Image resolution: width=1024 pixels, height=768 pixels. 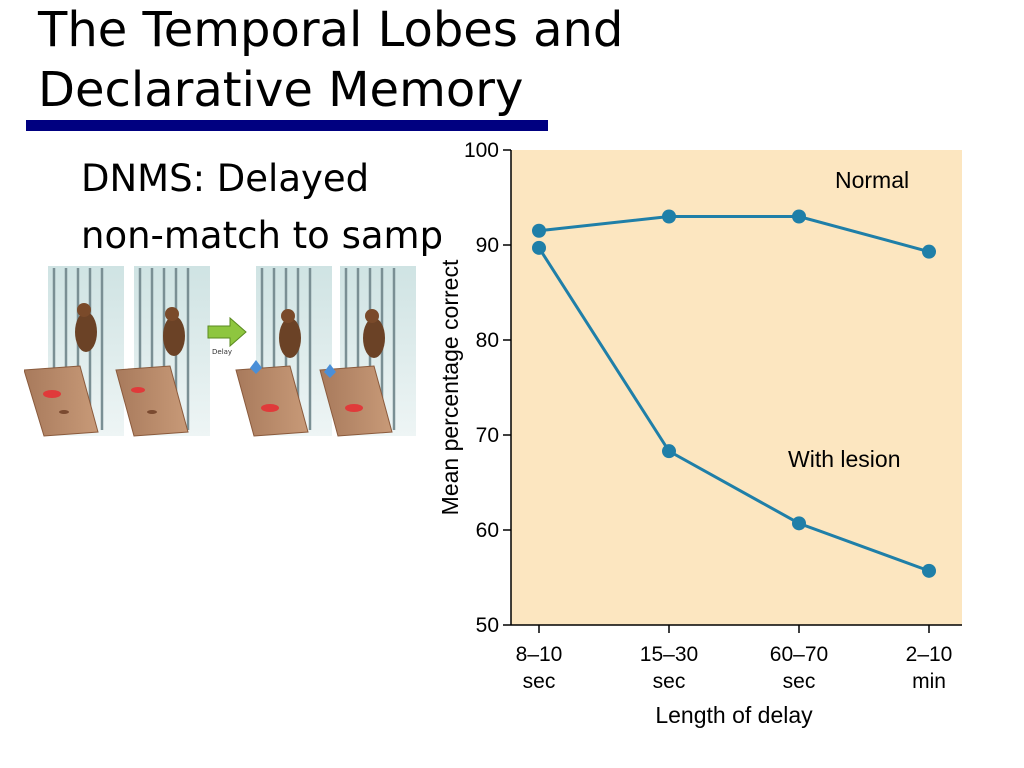 I want to click on dnms-illustration: Delay, so click(x=220, y=351).